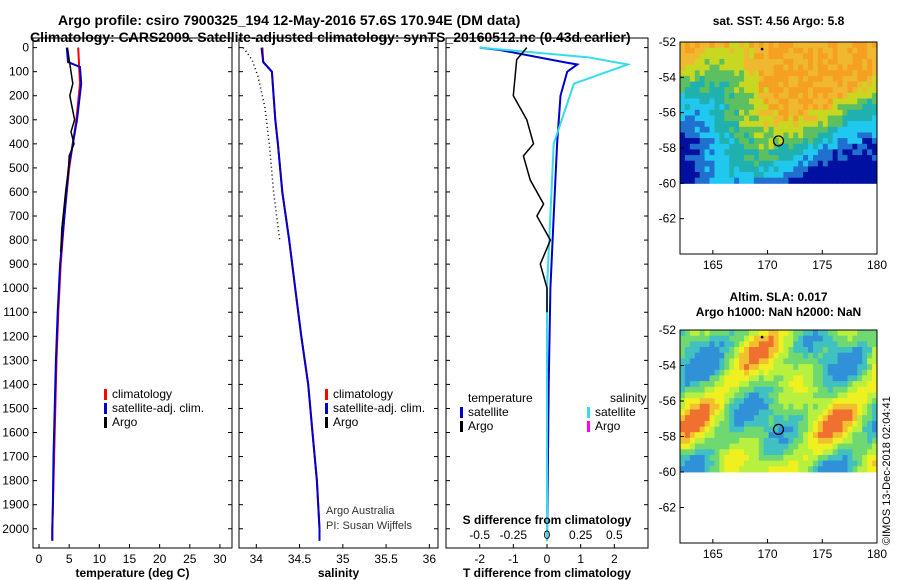 The image size is (900, 580). Describe the element at coordinates (877, 265) in the screenshot. I see `map-xtick-label: 180` at that location.